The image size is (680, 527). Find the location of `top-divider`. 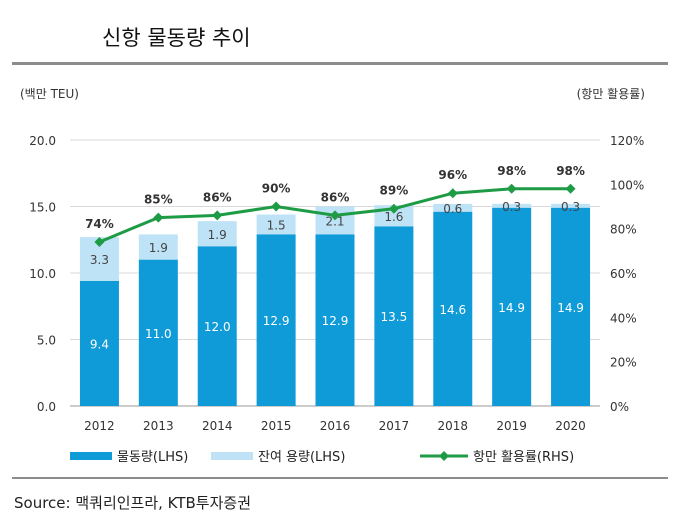

top-divider is located at coordinates (340, 63).